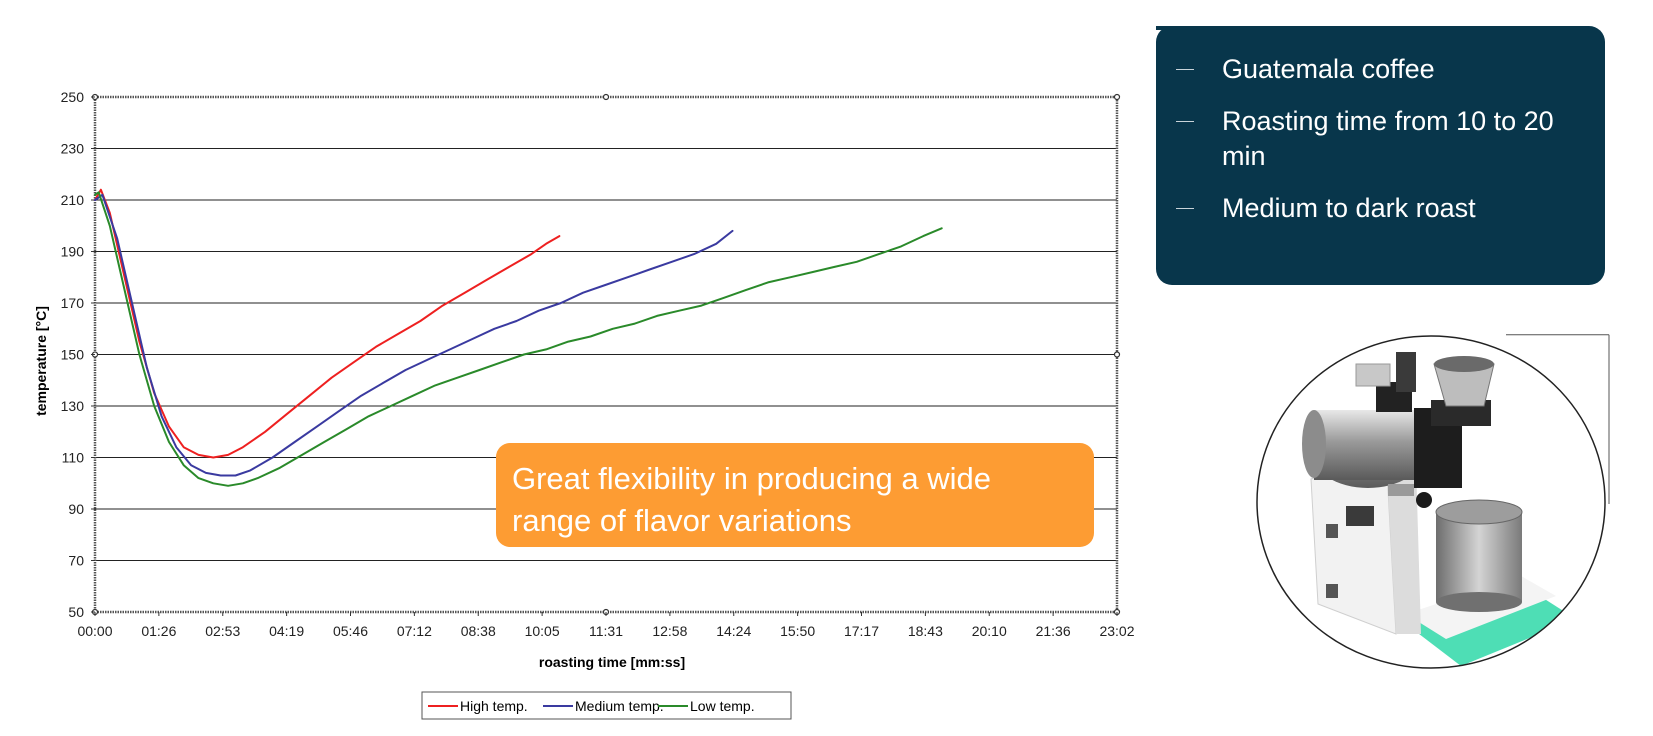 The height and width of the screenshot is (736, 1653). What do you see at coordinates (861, 631) in the screenshot?
I see `x-tick-label: 17:17` at bounding box center [861, 631].